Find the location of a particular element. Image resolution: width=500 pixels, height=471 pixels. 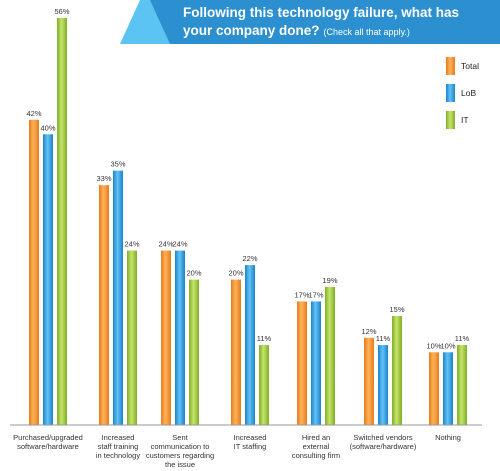

value-label-lob-0: 40% is located at coordinates (47, 127).